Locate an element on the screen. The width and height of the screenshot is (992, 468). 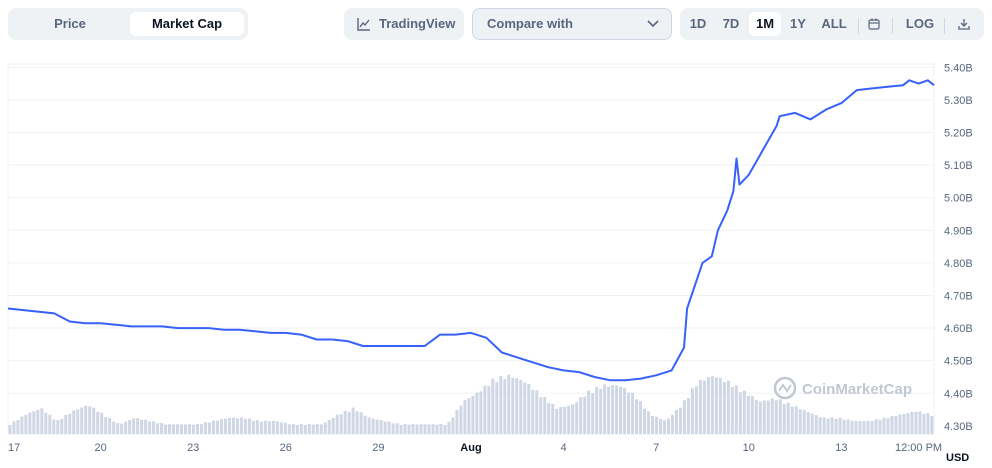
range-all: ALL is located at coordinates (834, 23).